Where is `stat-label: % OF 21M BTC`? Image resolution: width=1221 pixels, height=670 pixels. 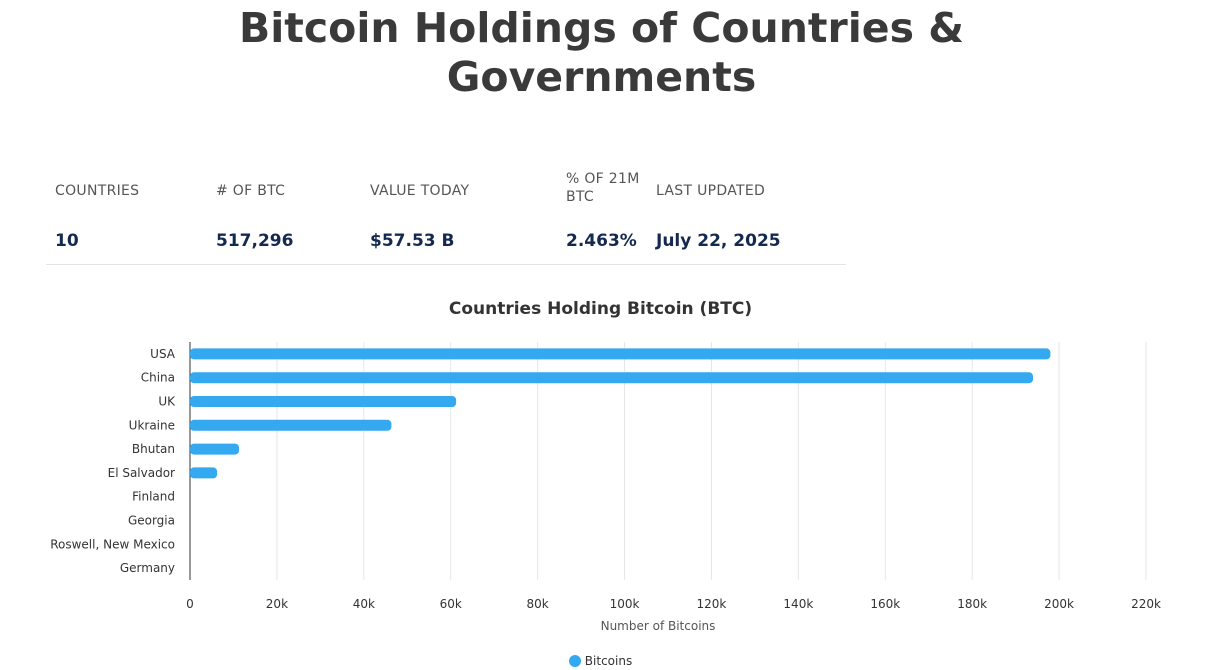
stat-label: % OF 21M BTC is located at coordinates (603, 188).